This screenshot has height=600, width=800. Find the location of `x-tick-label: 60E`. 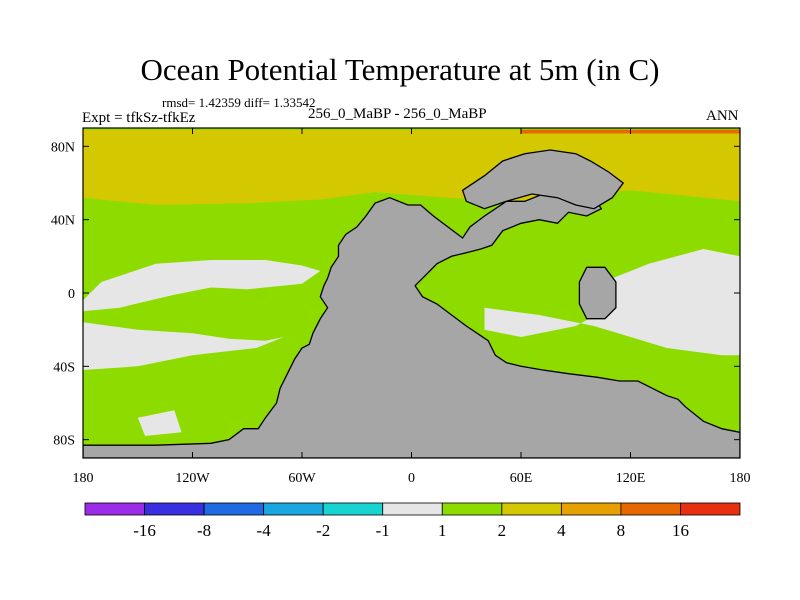

x-tick-label: 60E is located at coordinates (521, 478).